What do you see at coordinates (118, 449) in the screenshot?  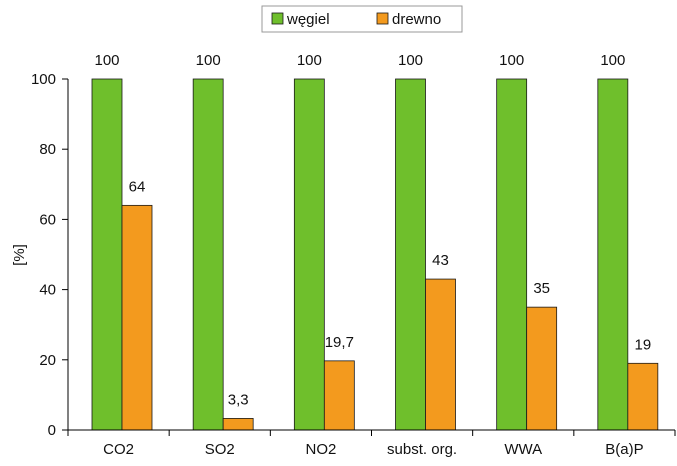 I see `x-tick-label: CO2` at bounding box center [118, 449].